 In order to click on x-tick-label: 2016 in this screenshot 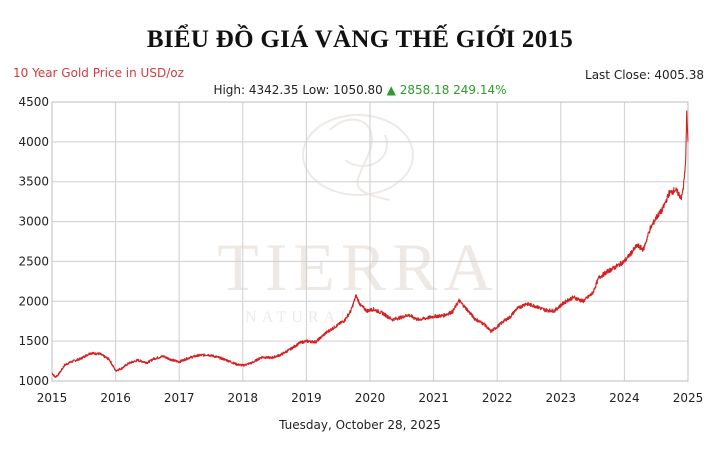, I will do `click(115, 398)`.